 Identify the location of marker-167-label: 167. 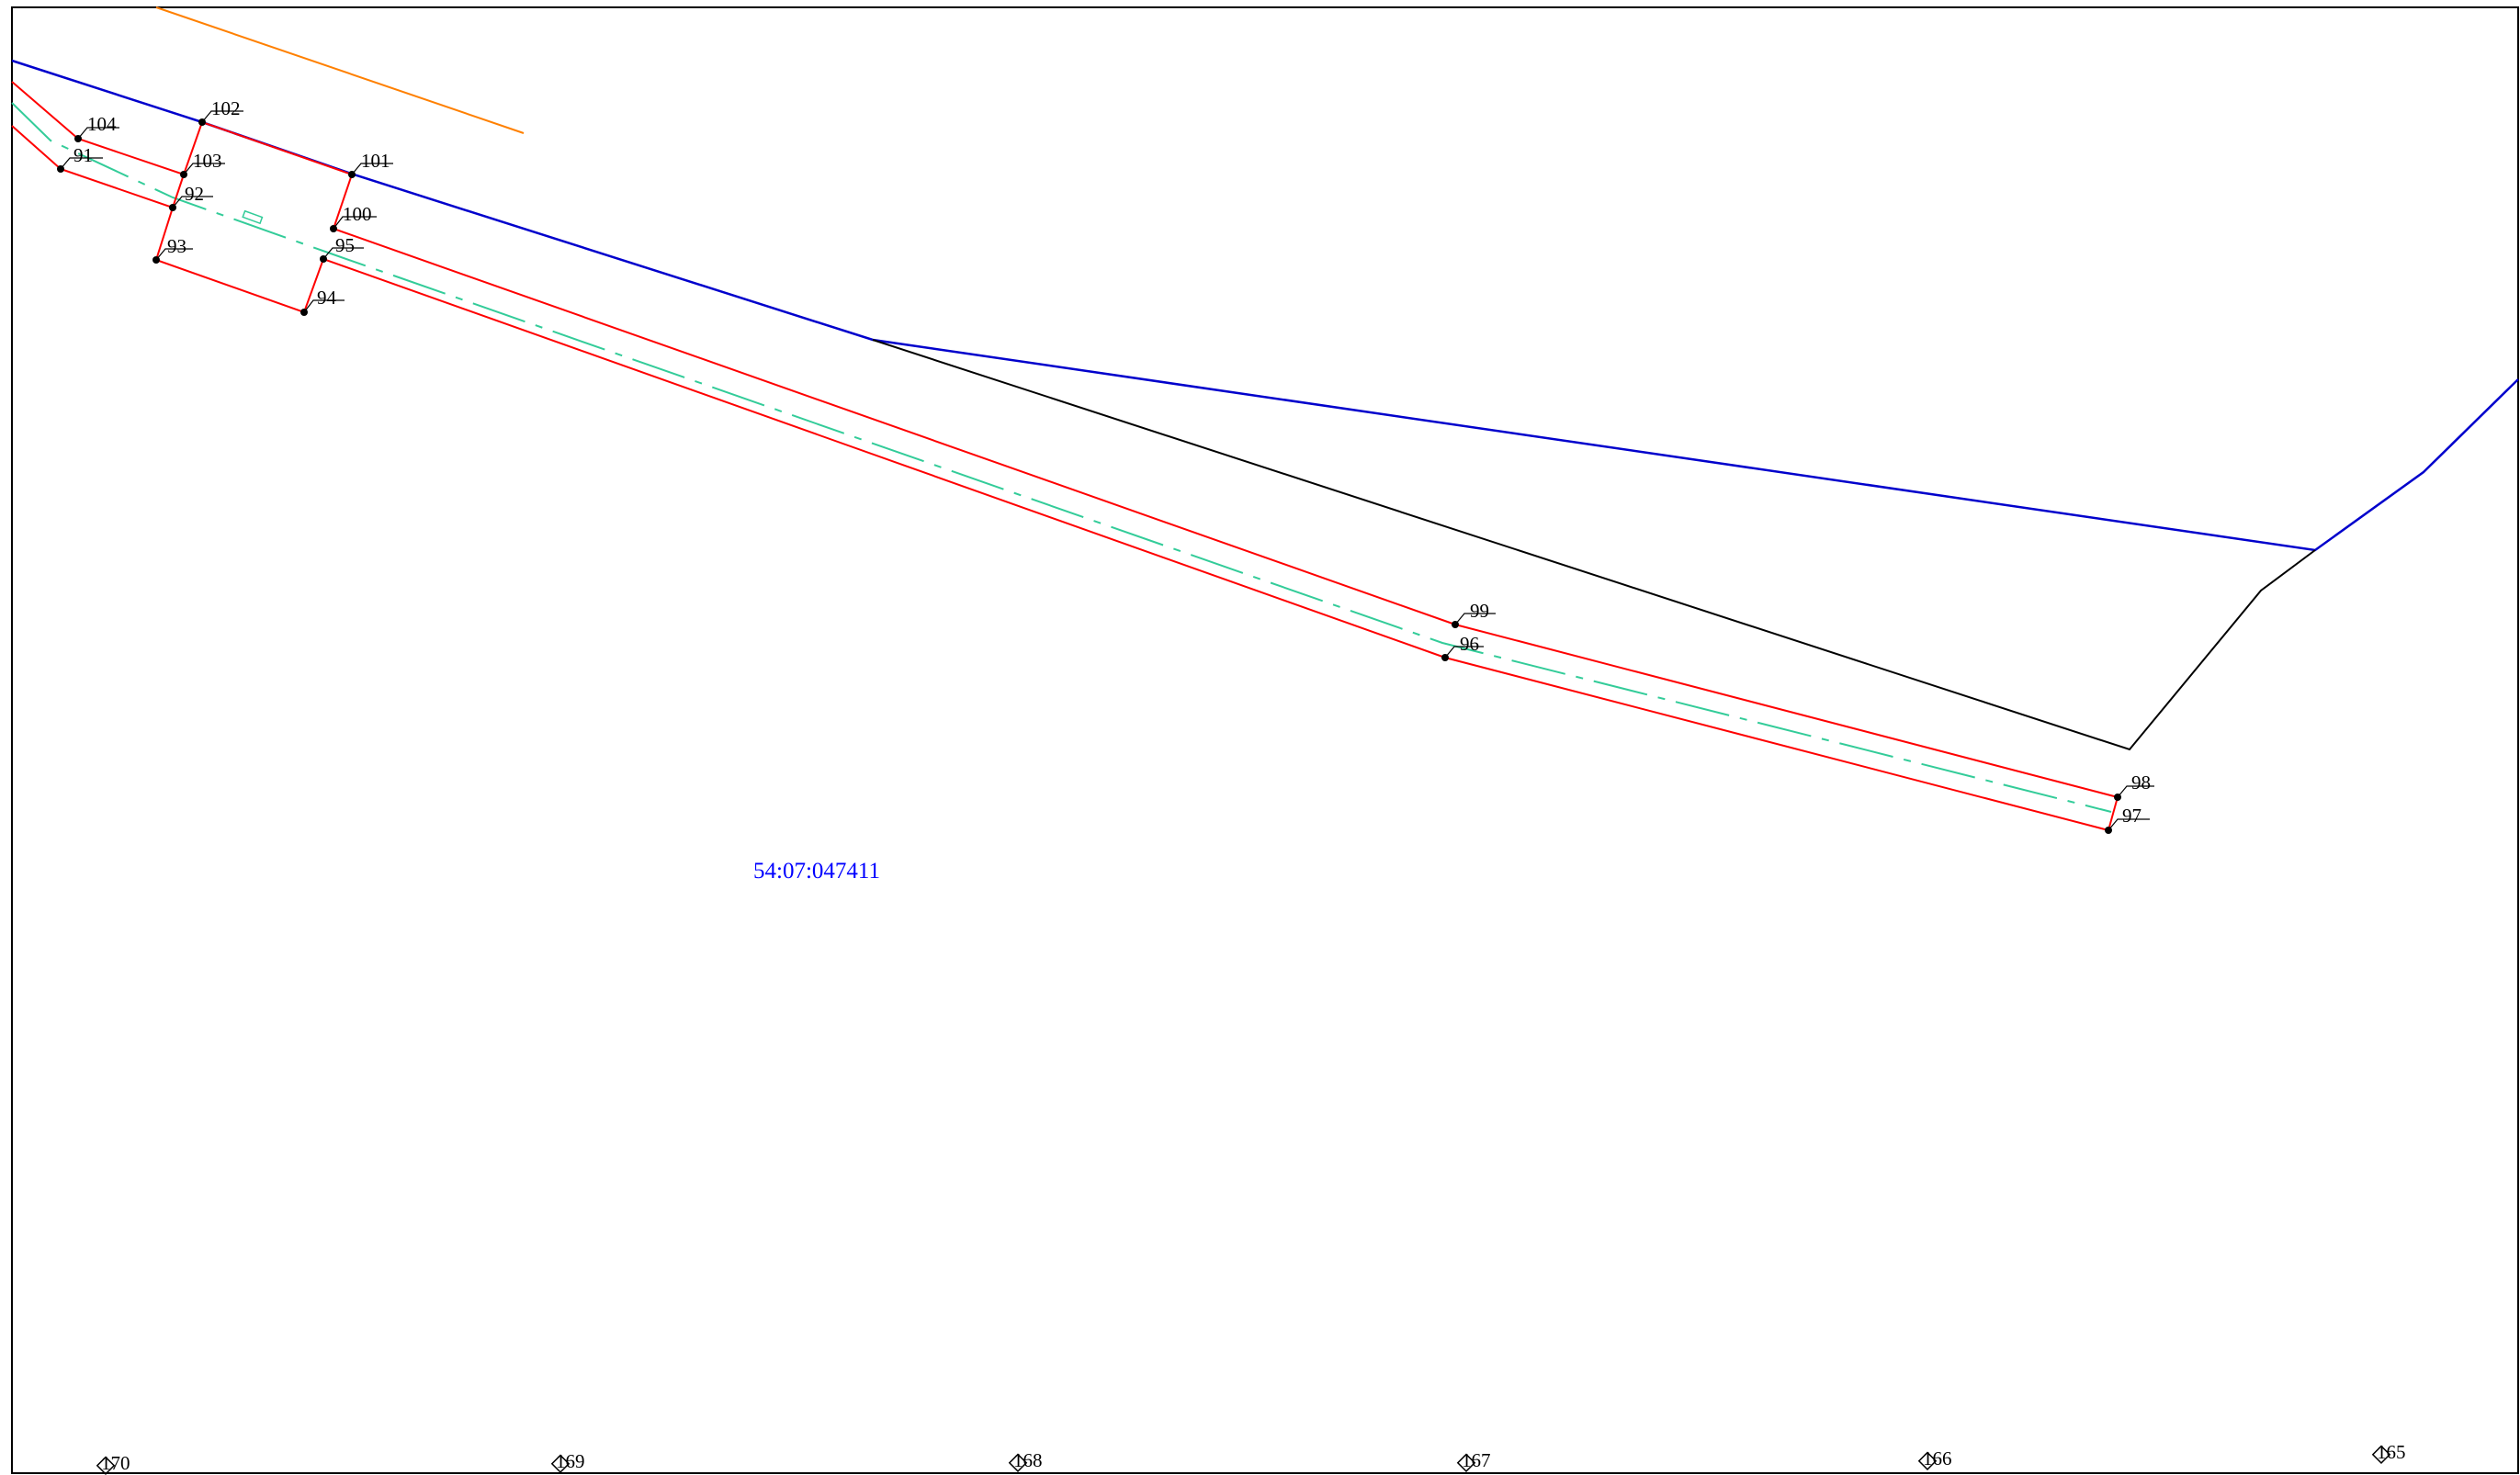
(1476, 1460).